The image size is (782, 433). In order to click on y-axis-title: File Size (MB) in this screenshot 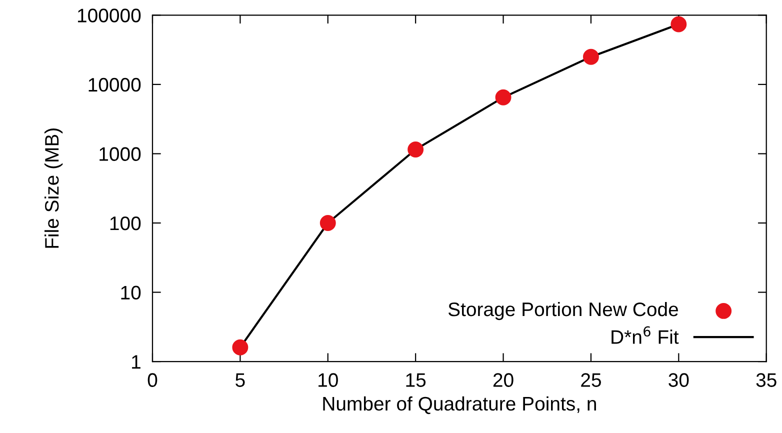, I will do `click(53, 188)`.